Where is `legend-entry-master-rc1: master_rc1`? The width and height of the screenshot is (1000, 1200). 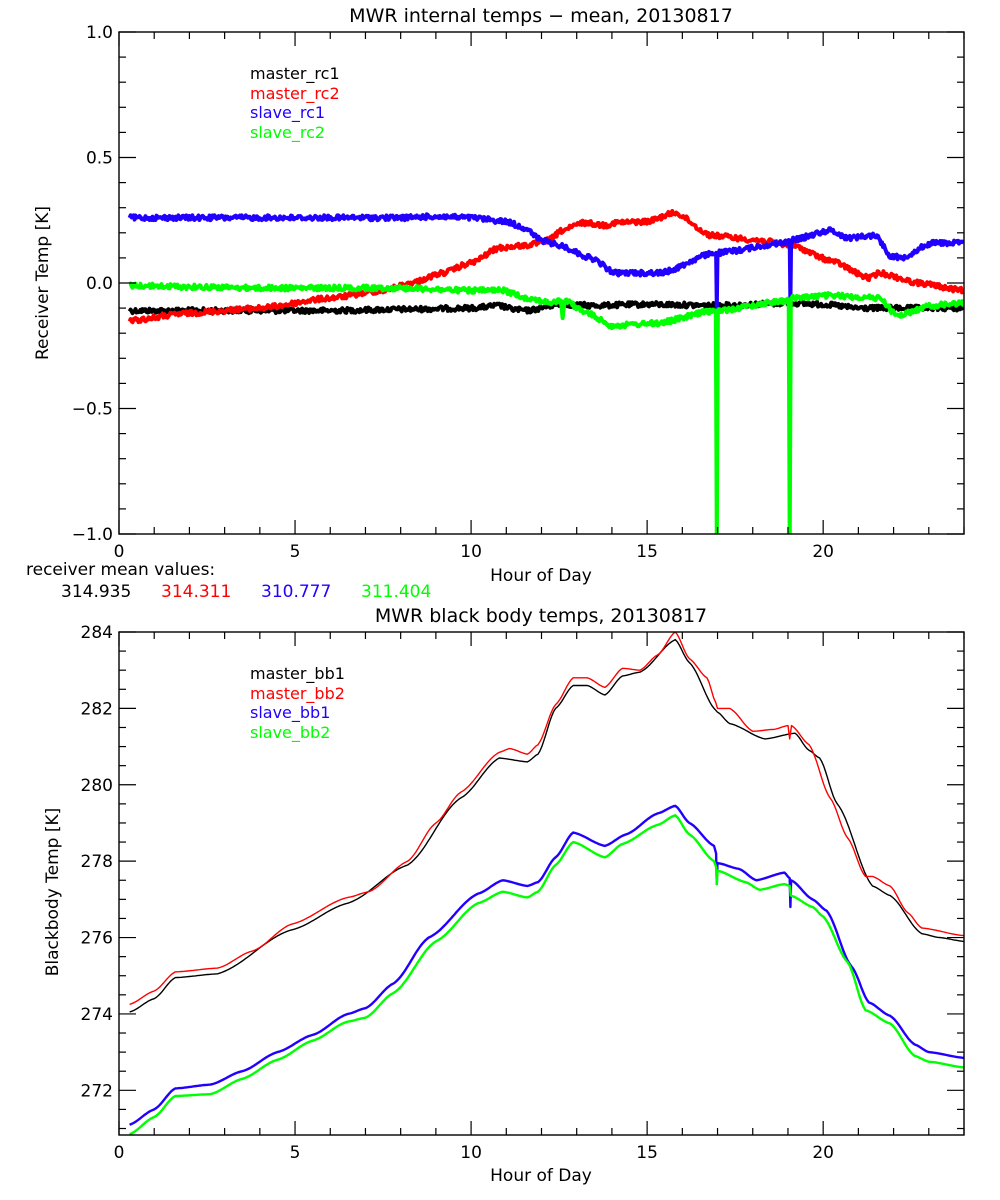
legend-entry-master-rc1: master_rc1 is located at coordinates (295, 74).